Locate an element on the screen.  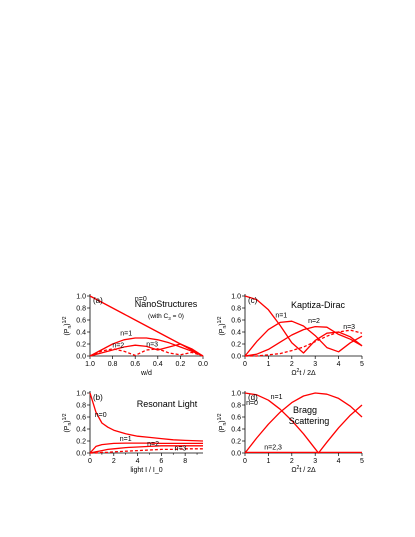
panel-title-line2: Scattering is located at coordinates (309, 421).